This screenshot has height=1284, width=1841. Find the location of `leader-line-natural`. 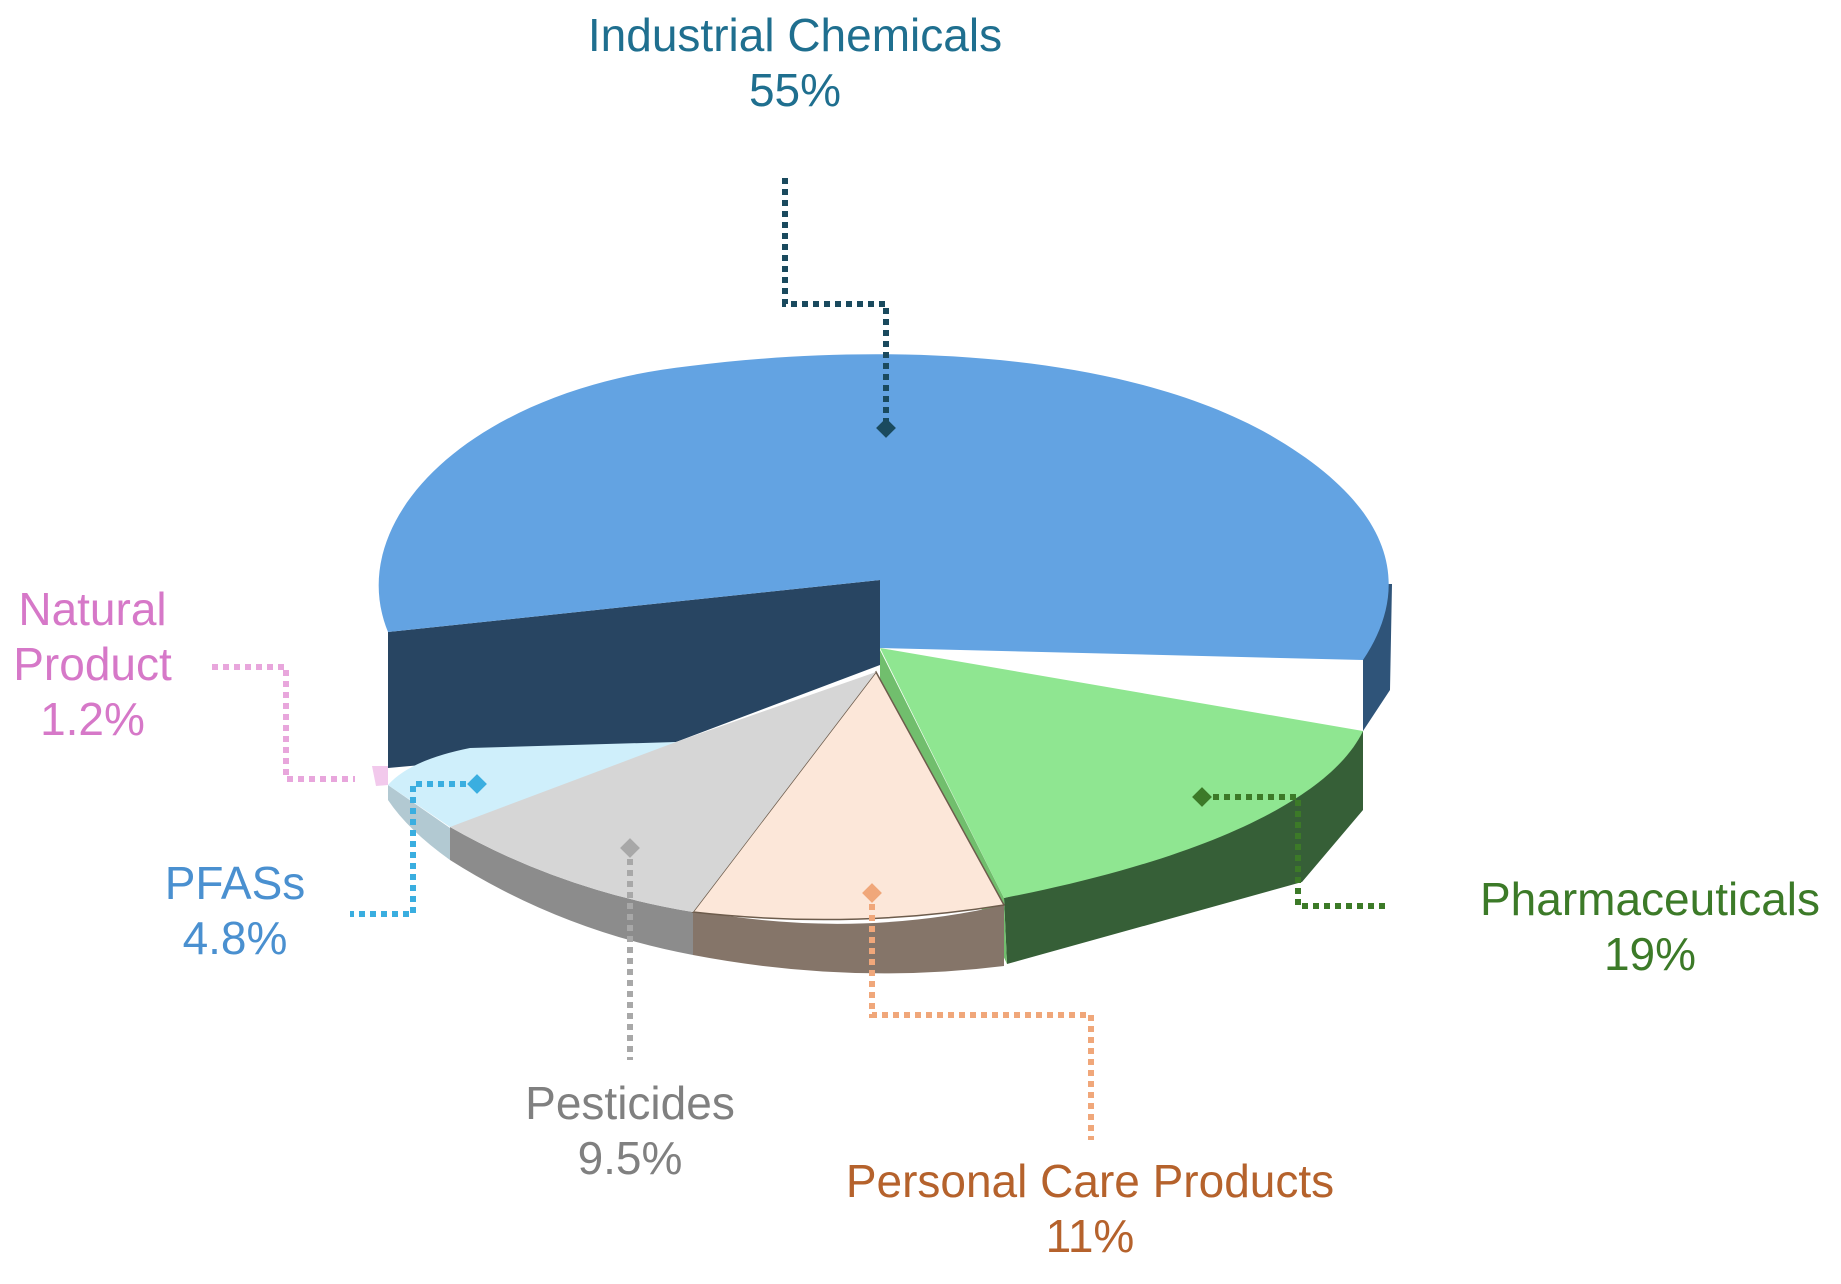

leader-line-natural is located at coordinates (283, 723).